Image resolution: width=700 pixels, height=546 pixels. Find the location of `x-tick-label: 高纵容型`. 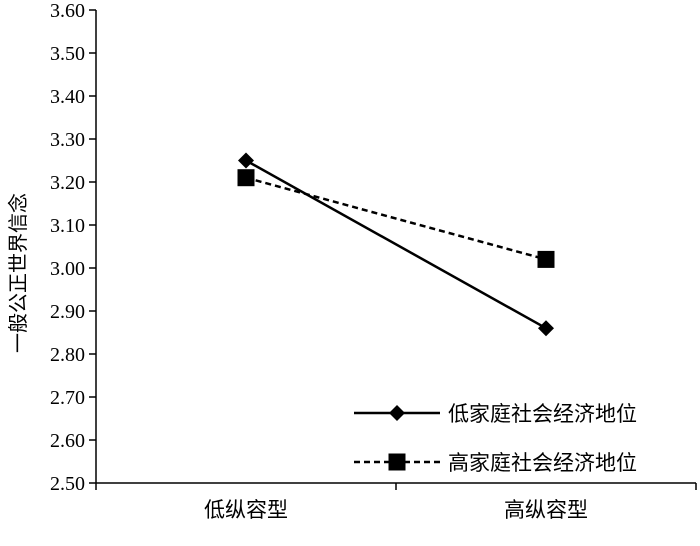

x-tick-label: 高纵容型 is located at coordinates (546, 510).